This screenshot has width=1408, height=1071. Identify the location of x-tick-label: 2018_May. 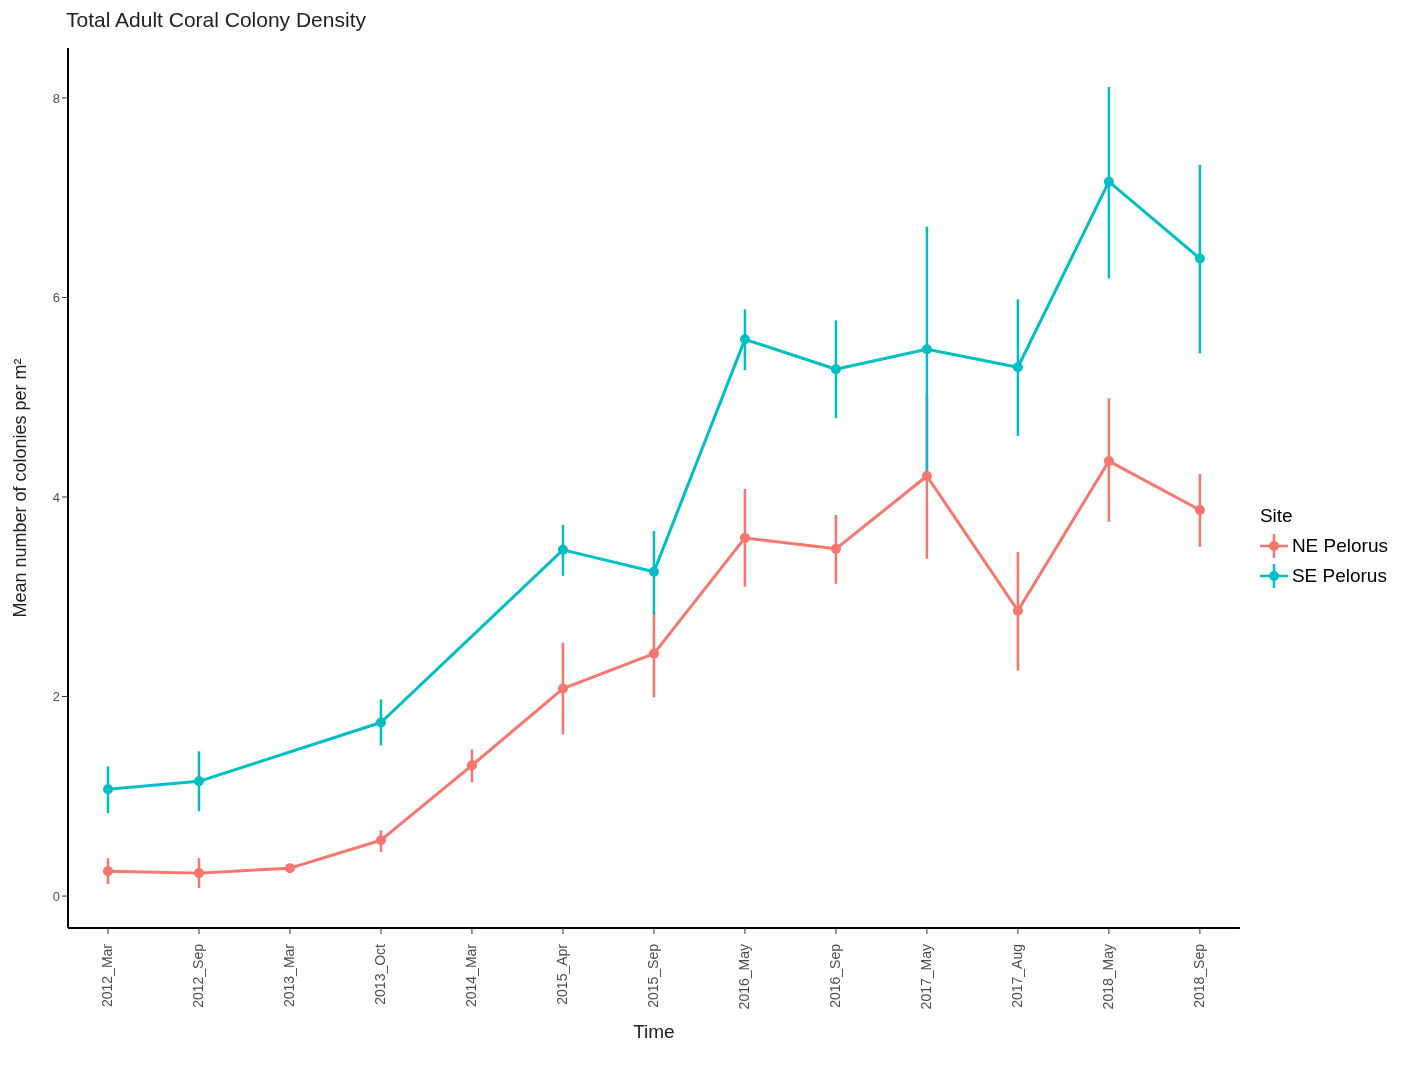
(1107, 977).